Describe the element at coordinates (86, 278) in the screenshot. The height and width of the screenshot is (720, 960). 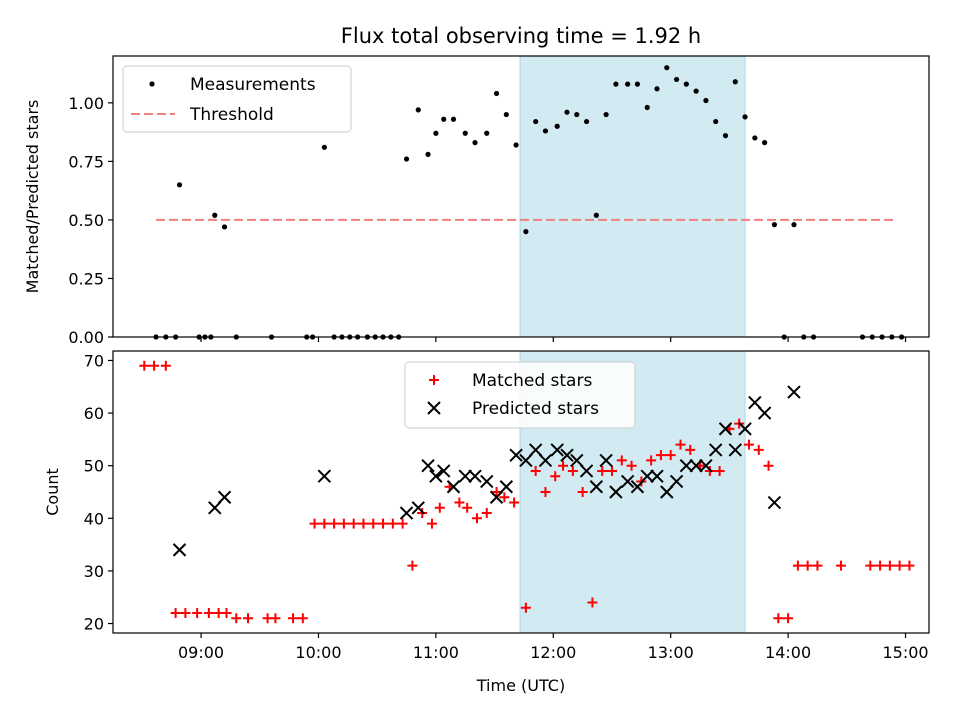
I see `y-tick-label: 0.25` at that location.